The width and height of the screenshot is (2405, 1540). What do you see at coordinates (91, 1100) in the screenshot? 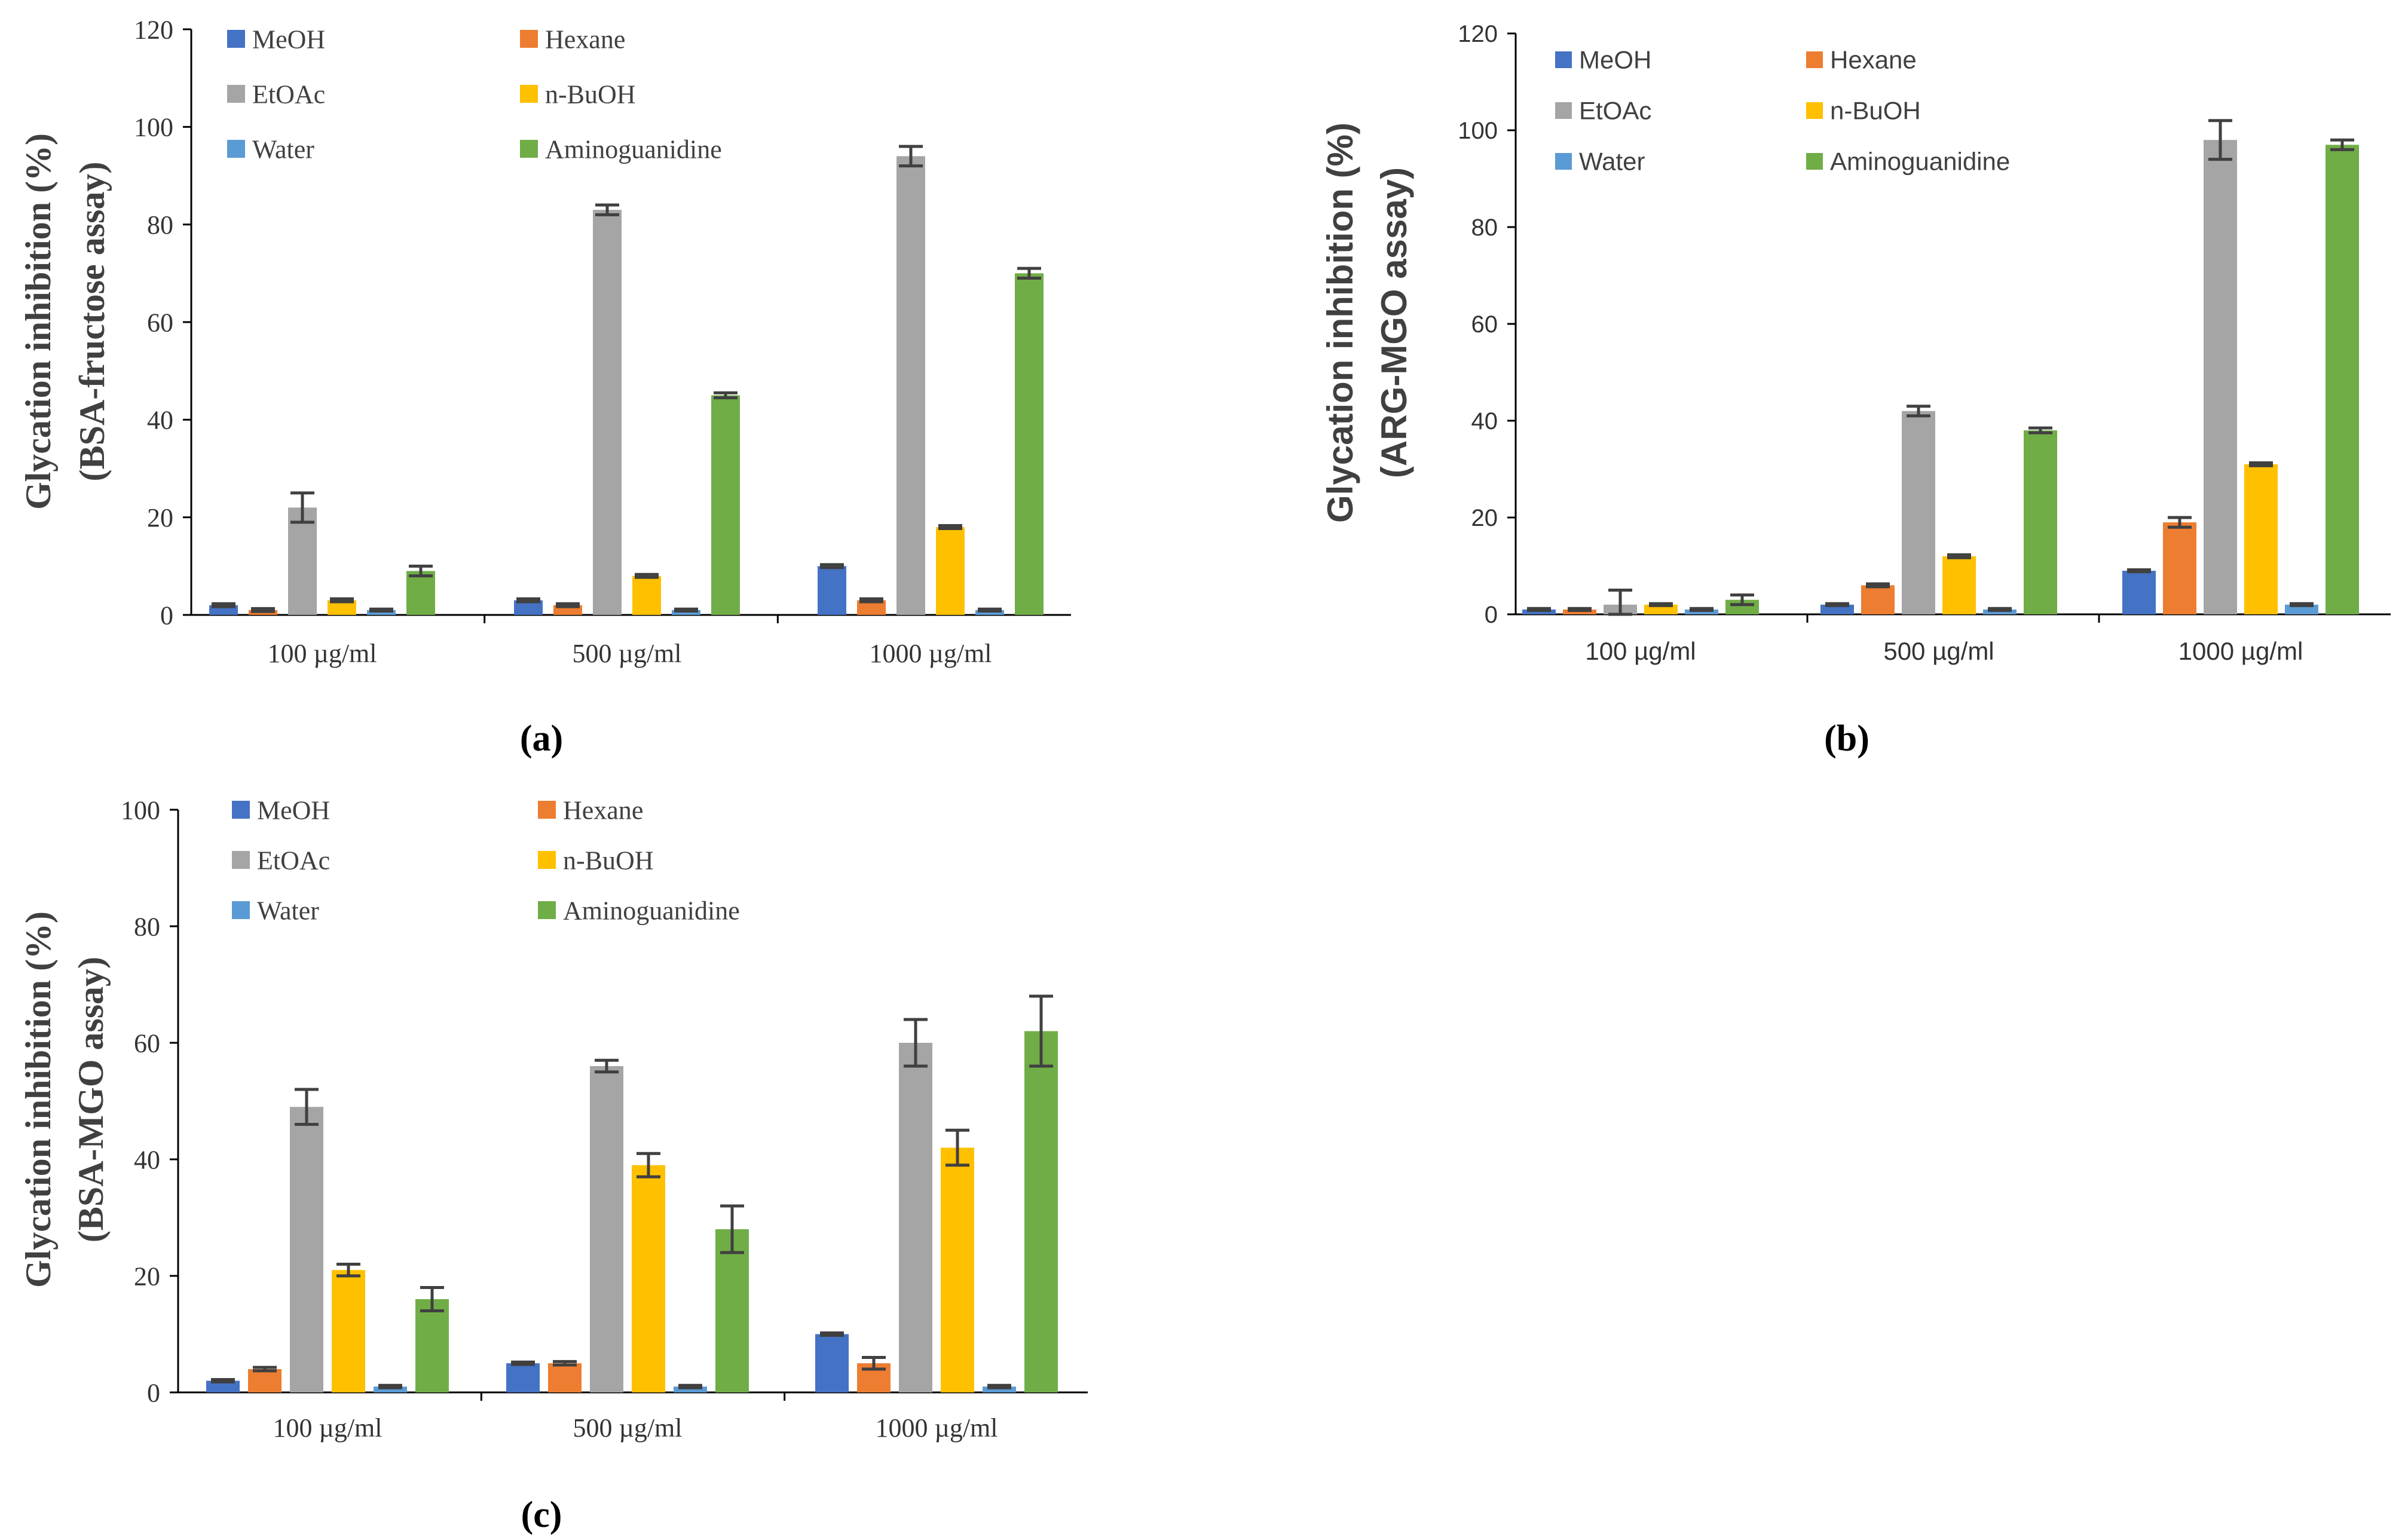
I see `y-axis-title: (BSA-MGO assay)` at bounding box center [91, 1100].